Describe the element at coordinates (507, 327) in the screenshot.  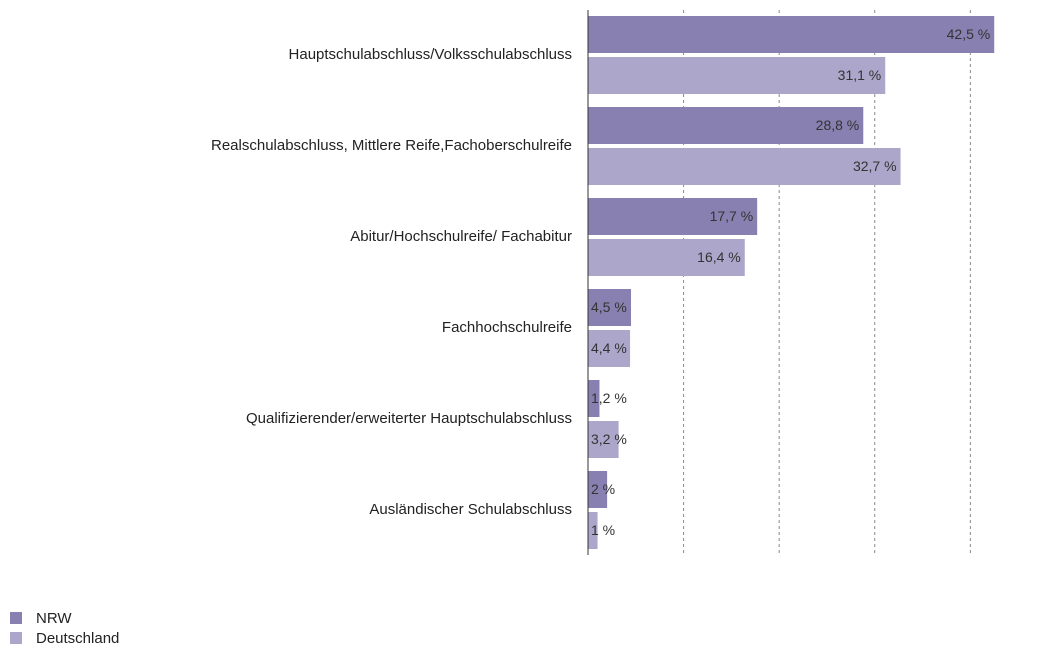
I see `category-label: Fachhochschulreife` at that location.